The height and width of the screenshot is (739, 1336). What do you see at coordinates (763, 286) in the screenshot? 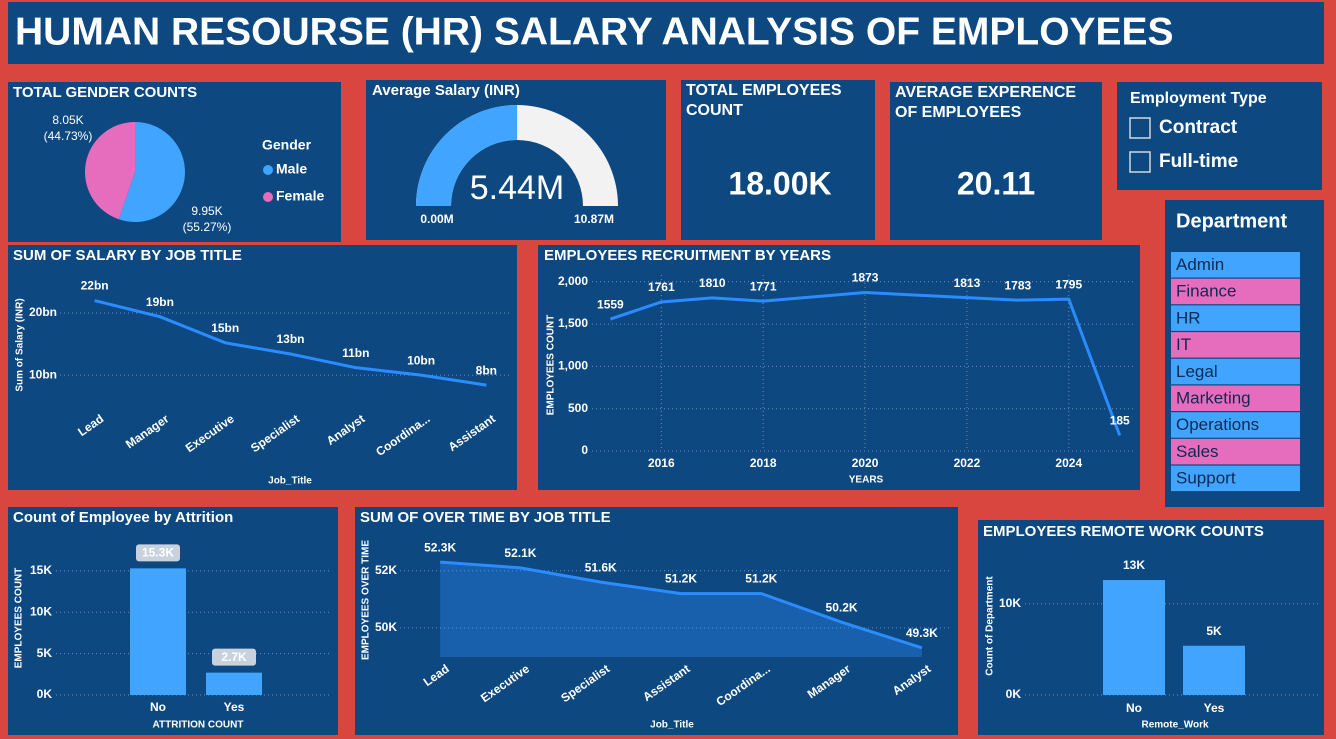
I see `data-label: 1771` at bounding box center [763, 286].